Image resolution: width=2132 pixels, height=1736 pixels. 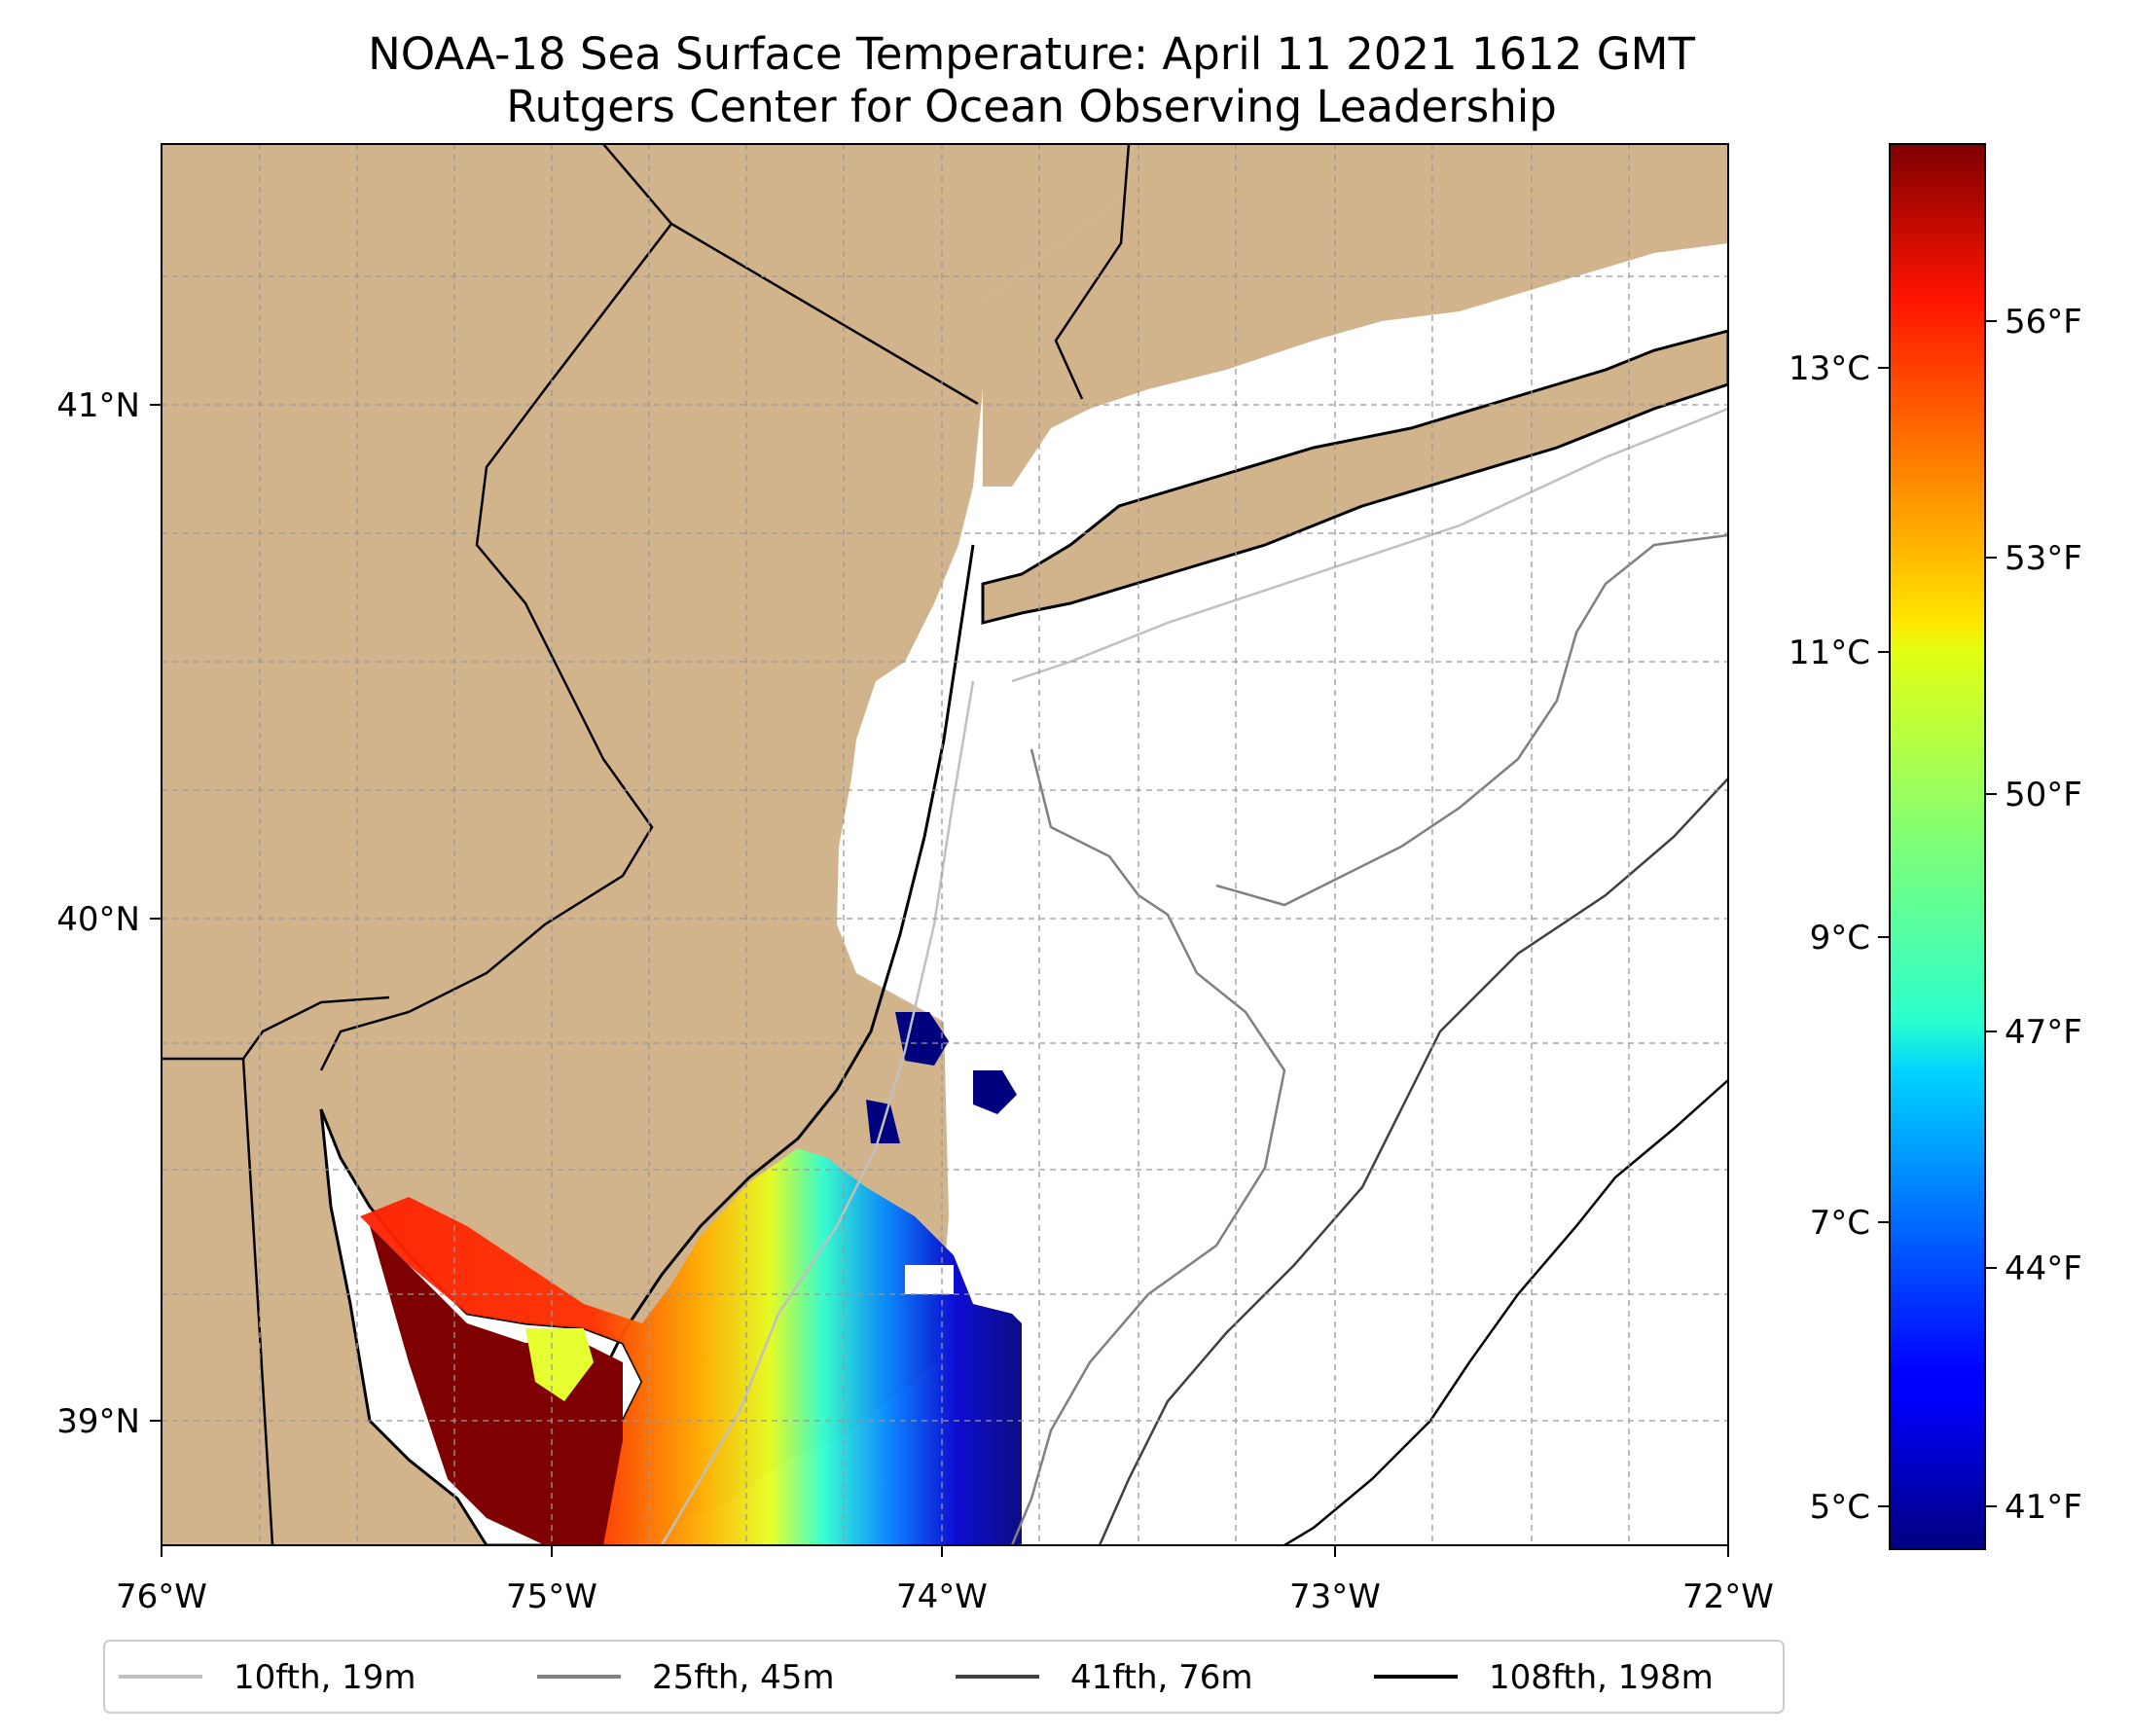 What do you see at coordinates (1728, 1597) in the screenshot?
I see `lon-tick-72w: 72°W` at bounding box center [1728, 1597].